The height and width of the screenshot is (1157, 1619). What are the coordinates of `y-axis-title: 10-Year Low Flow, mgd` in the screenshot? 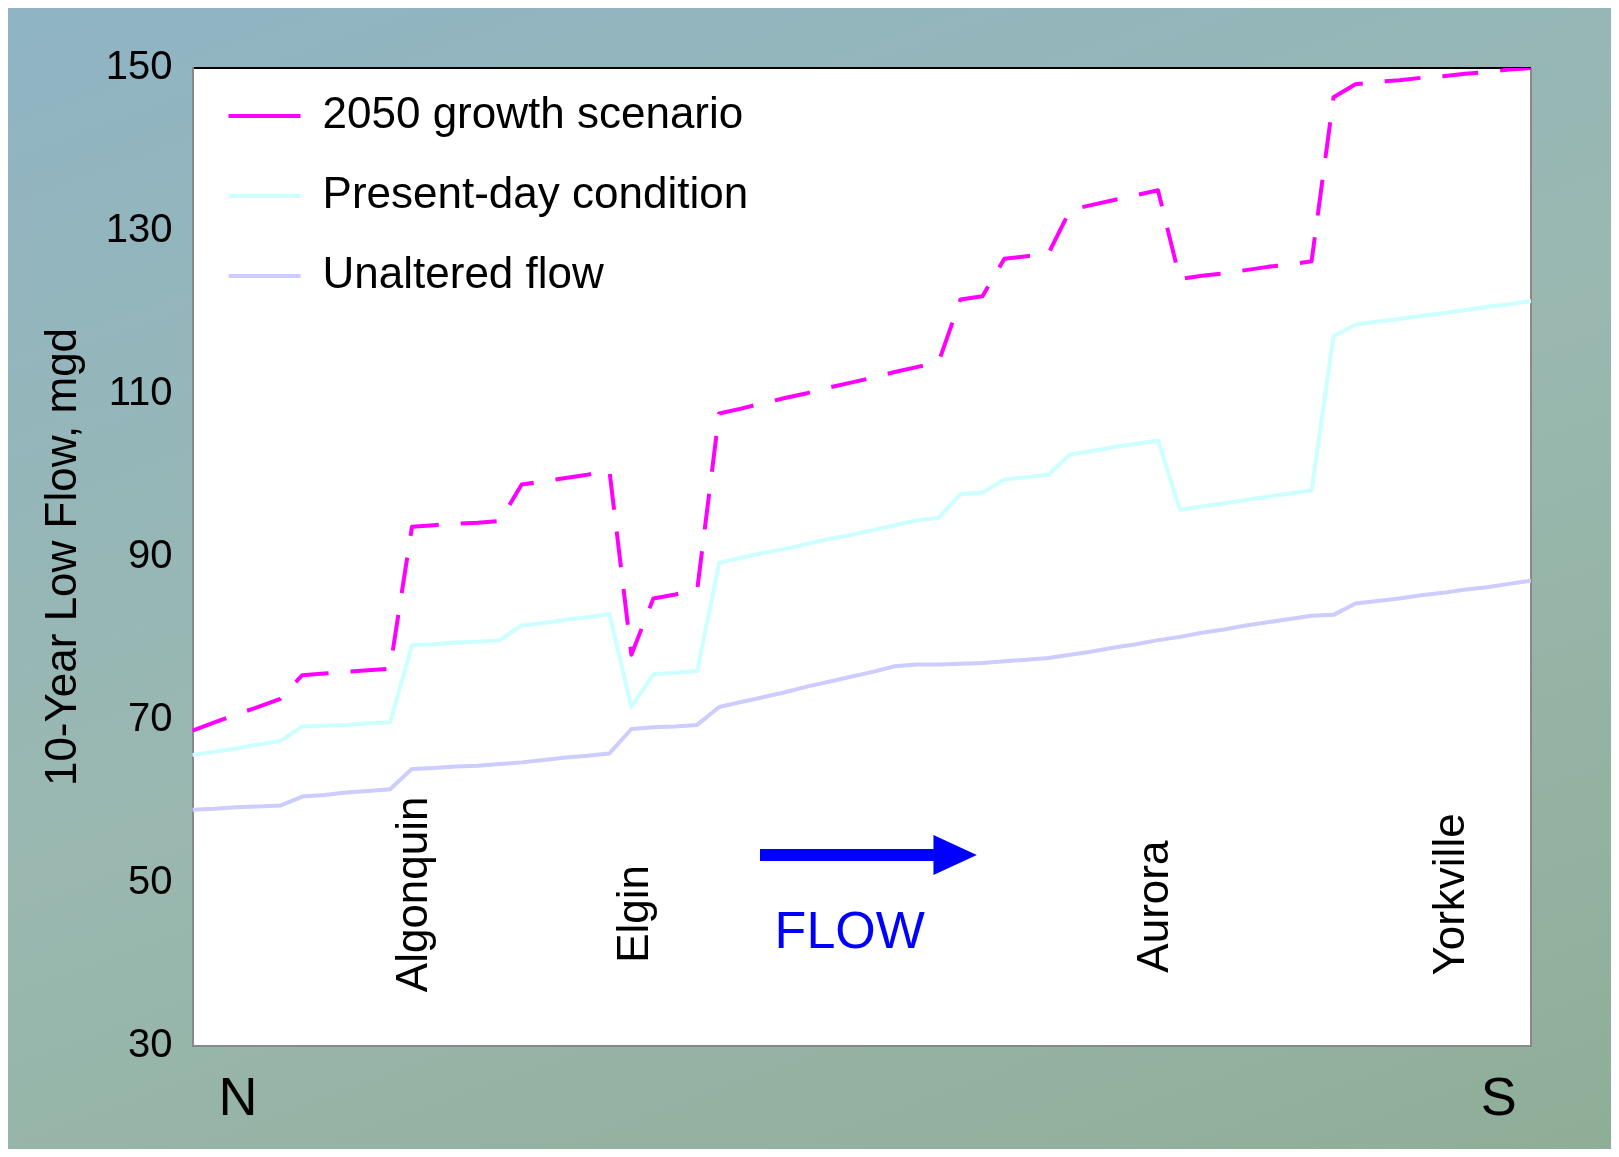 It's located at (60, 557).